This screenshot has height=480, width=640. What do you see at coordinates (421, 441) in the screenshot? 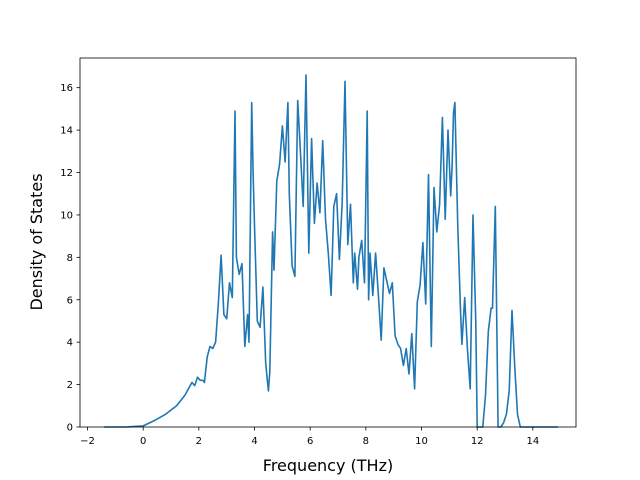
I see `x-tick-label: 10` at bounding box center [421, 441].